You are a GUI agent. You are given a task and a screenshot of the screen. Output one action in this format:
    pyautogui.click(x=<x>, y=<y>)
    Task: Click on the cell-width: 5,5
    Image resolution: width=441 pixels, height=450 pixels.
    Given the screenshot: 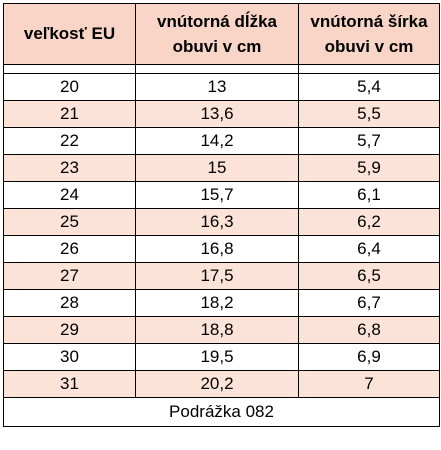 What is the action you would take?
    pyautogui.click(x=369, y=114)
    